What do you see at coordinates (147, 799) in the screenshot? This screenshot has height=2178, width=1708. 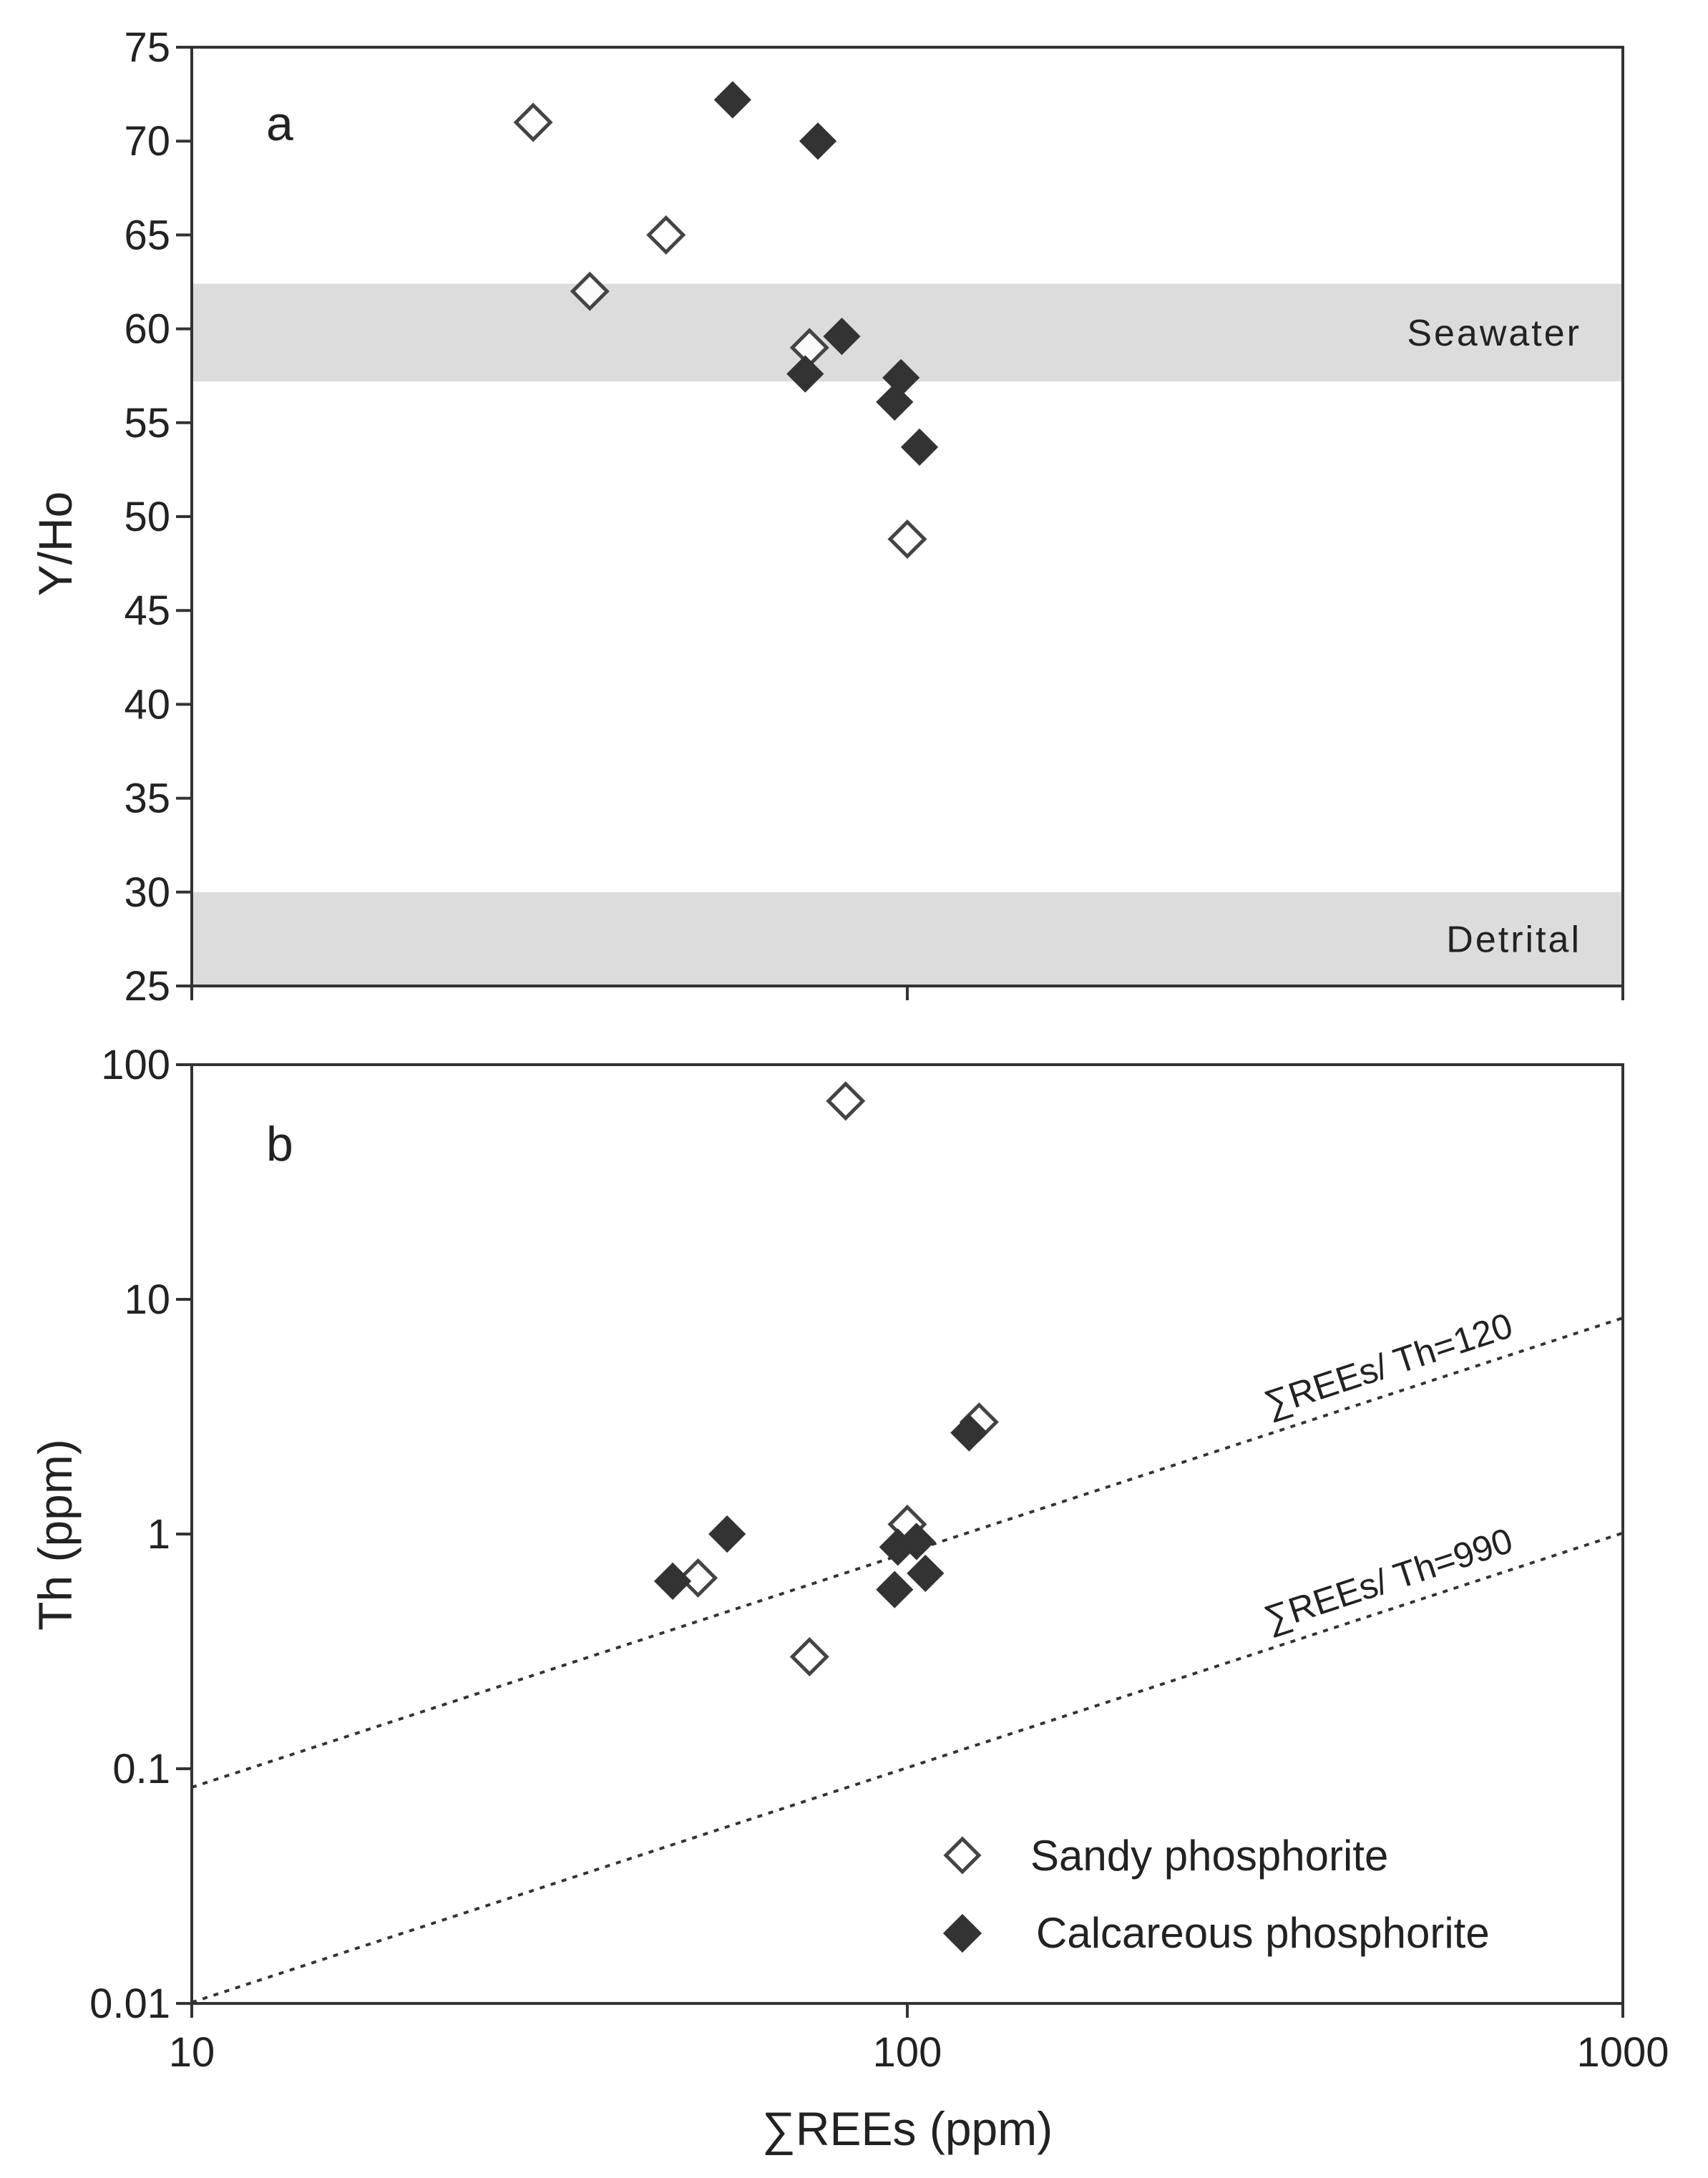 I see `y-tick-label: 35` at bounding box center [147, 799].